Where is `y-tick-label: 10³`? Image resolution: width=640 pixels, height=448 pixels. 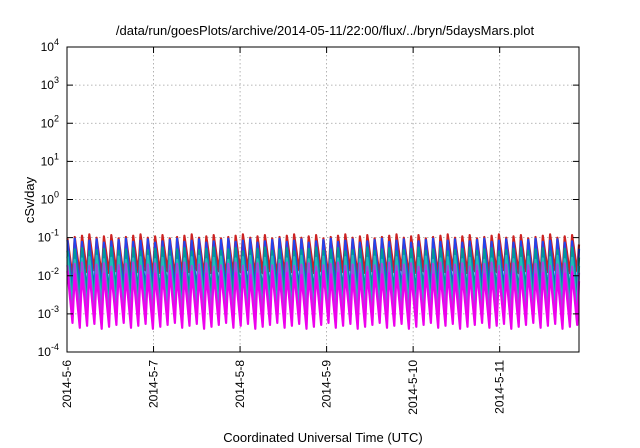
y-tick-label: 10³ is located at coordinates (50, 83).